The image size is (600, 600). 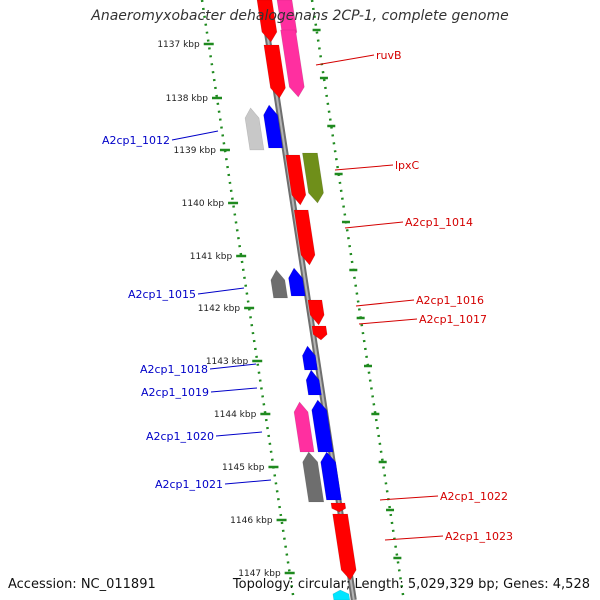 What do you see at coordinates (195, 151) in the screenshot?
I see `kbp-tick-label-2: 1139 kbp` at bounding box center [195, 151].